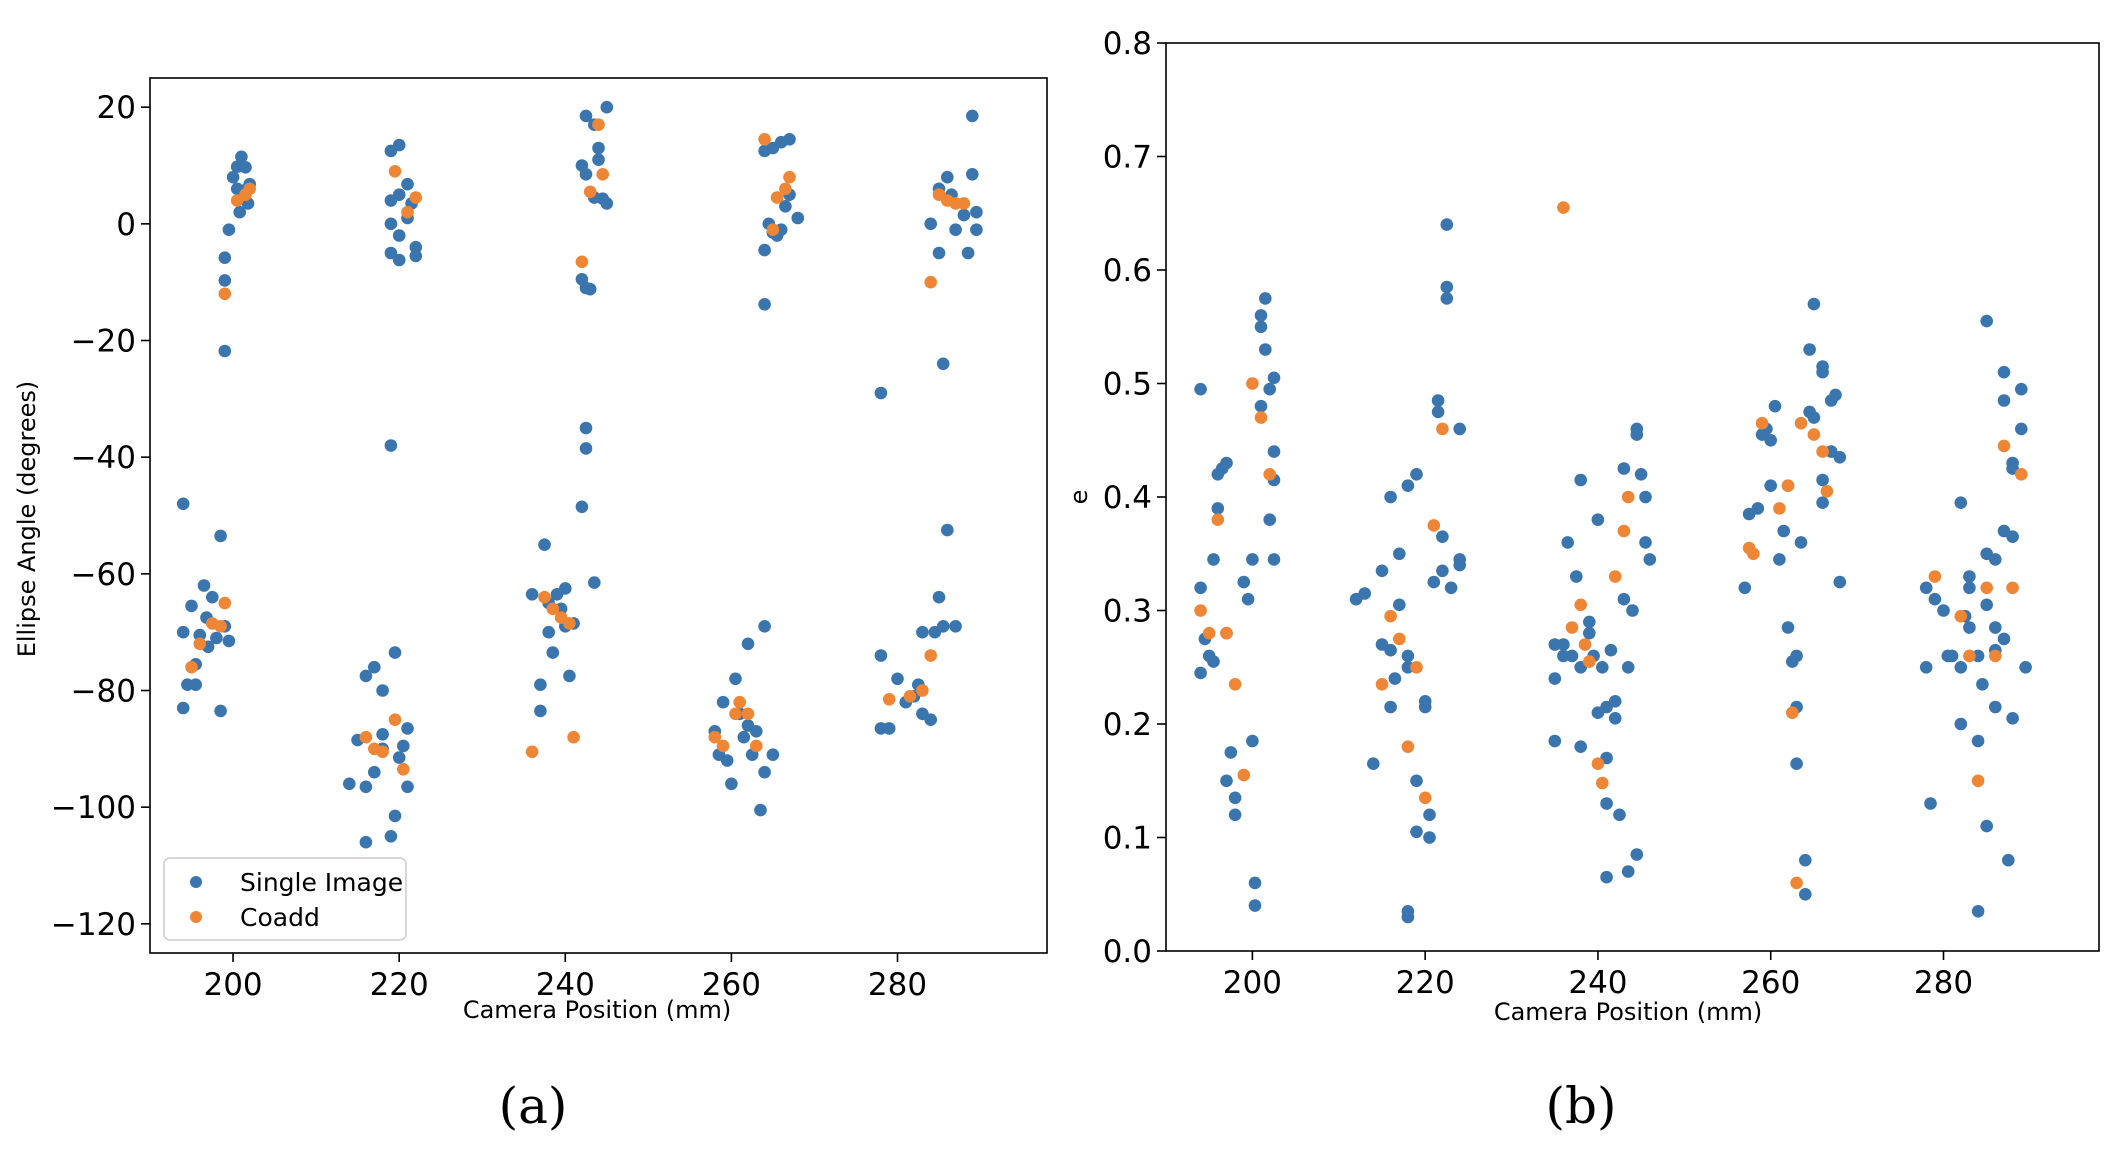 The height and width of the screenshot is (1158, 2110). I want to click on panel-a-y-tick-label: −80, so click(103, 692).